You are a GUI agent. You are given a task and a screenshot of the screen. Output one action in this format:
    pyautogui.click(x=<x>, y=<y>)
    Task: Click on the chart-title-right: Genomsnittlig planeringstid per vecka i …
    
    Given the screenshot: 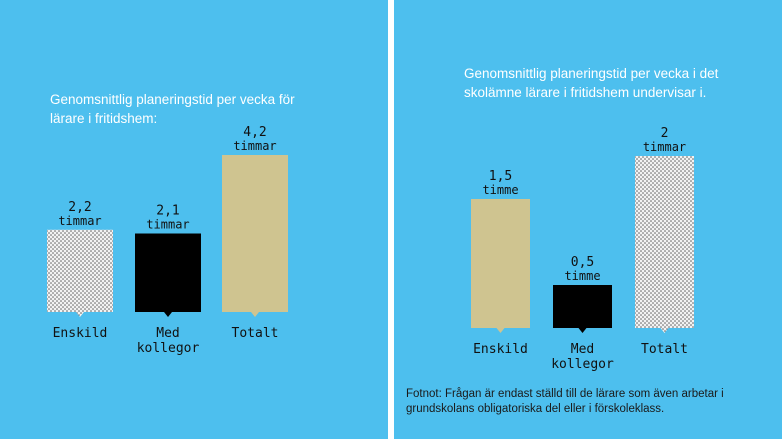 What is the action you would take?
    pyautogui.click(x=591, y=83)
    